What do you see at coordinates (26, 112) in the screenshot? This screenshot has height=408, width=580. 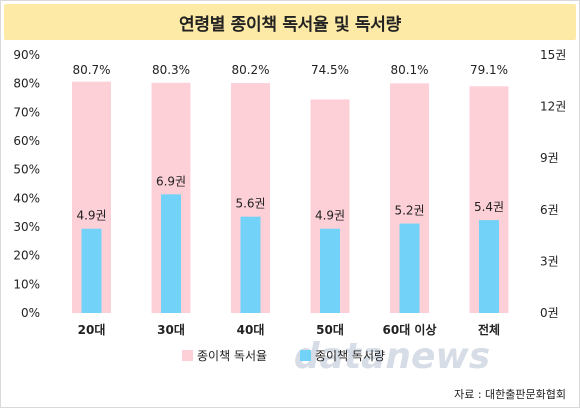 I see `left-tick-label: 70%` at bounding box center [26, 112].